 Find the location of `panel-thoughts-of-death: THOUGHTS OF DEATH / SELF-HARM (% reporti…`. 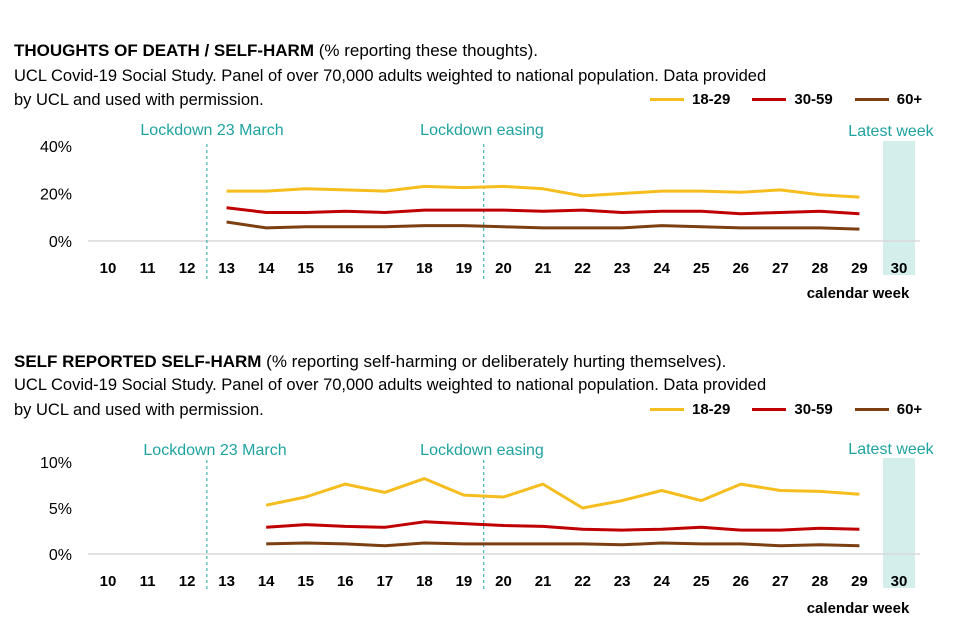

panel-thoughts-of-death: THOUGHTS OF DEATH / SELF-HARM (% reporti… is located at coordinates (468, 75).